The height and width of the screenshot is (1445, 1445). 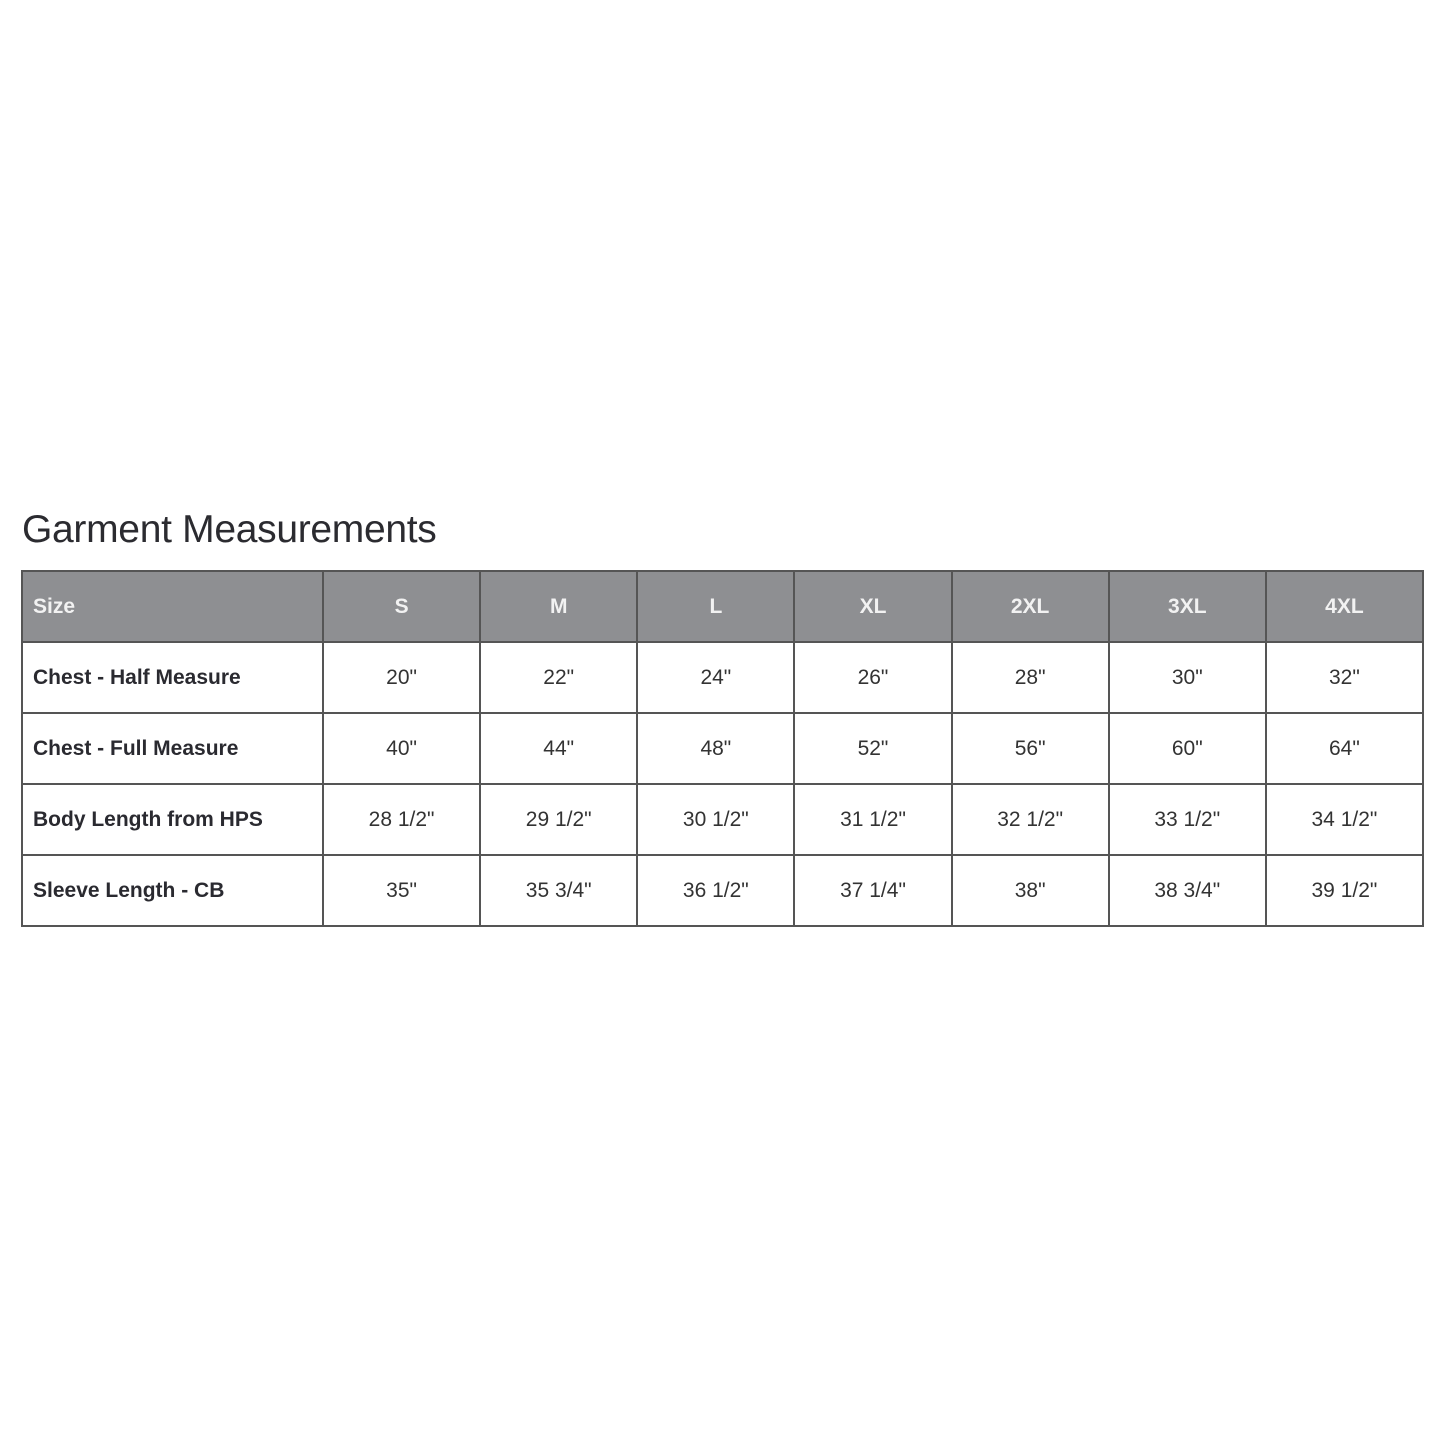 I want to click on measurement-cell: 32 1/2", so click(x=1030, y=819).